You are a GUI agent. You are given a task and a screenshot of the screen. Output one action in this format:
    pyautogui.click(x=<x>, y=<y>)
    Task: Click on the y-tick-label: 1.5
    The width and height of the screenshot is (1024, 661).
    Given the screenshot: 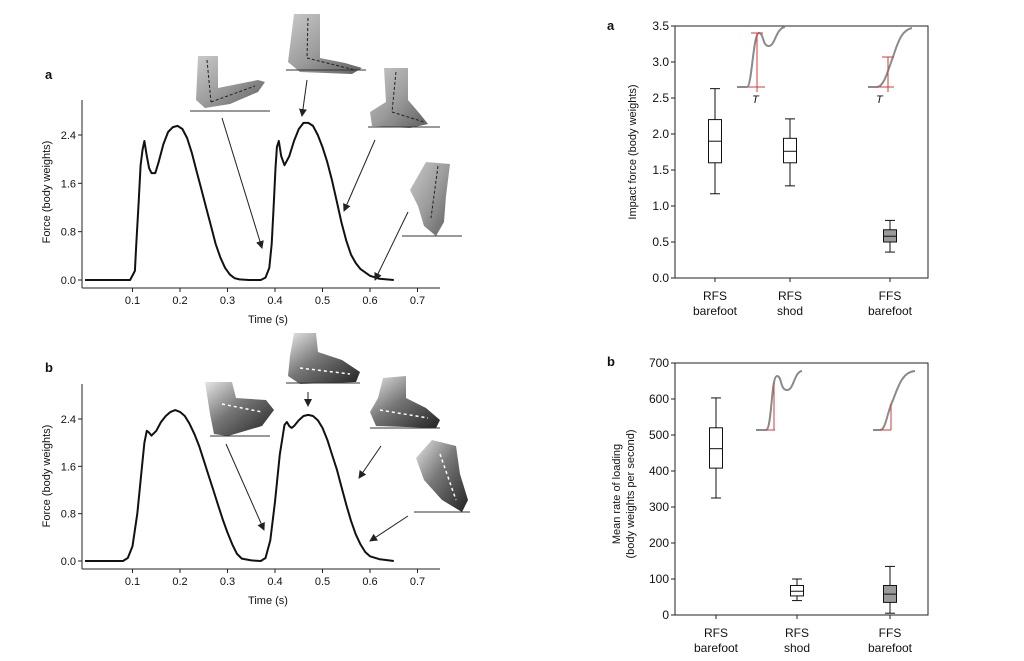 What is the action you would take?
    pyautogui.click(x=660, y=170)
    